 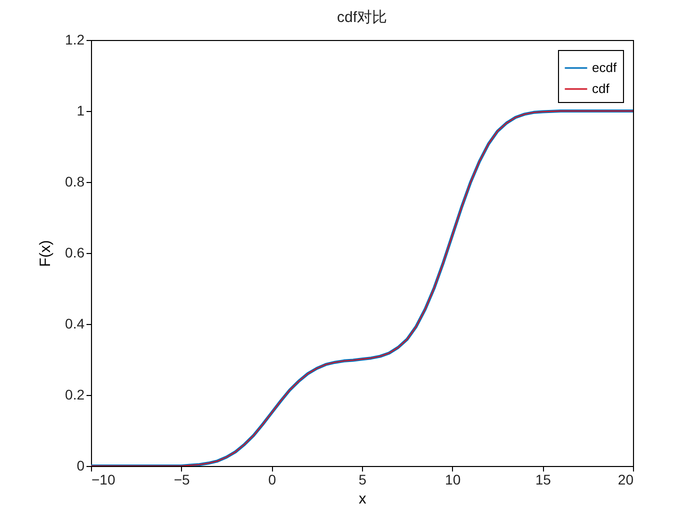 I want to click on y-tick-label: 1.2, so click(x=75, y=40).